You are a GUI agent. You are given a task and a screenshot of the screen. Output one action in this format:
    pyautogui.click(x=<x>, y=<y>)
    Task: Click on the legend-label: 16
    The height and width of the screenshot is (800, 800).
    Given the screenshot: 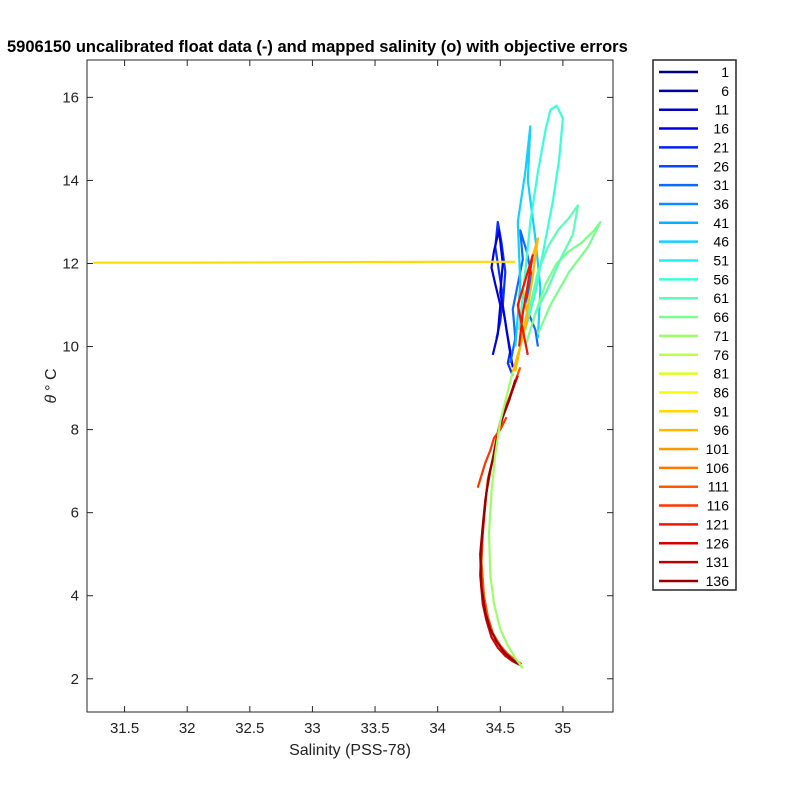 What is the action you would take?
    pyautogui.click(x=721, y=129)
    